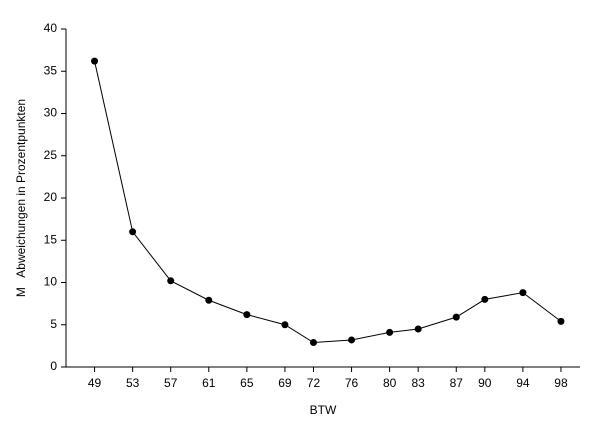 The height and width of the screenshot is (426, 602). Describe the element at coordinates (51, 239) in the screenshot. I see `y-tick-label: 15` at that location.